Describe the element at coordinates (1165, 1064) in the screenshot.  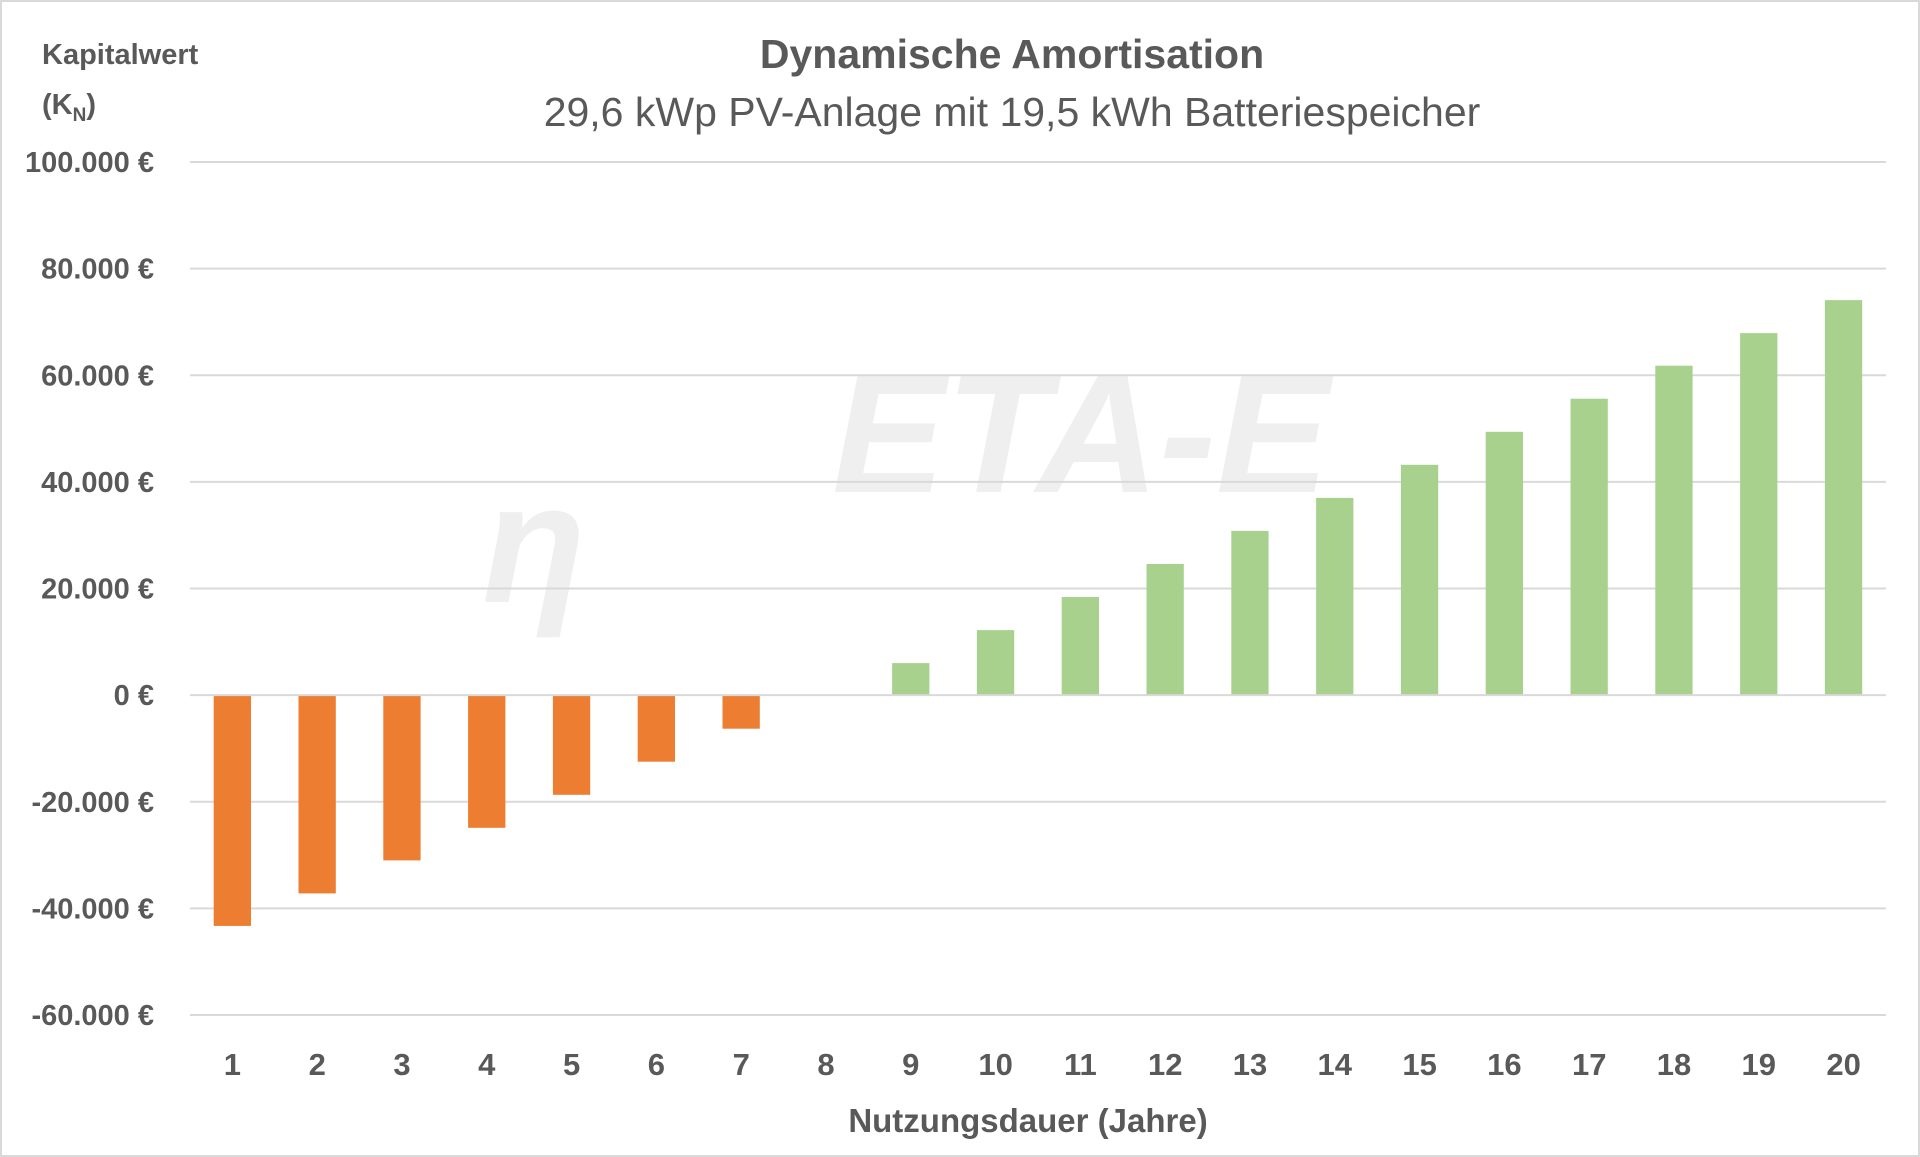
I see `x-tick-label: 12` at that location.